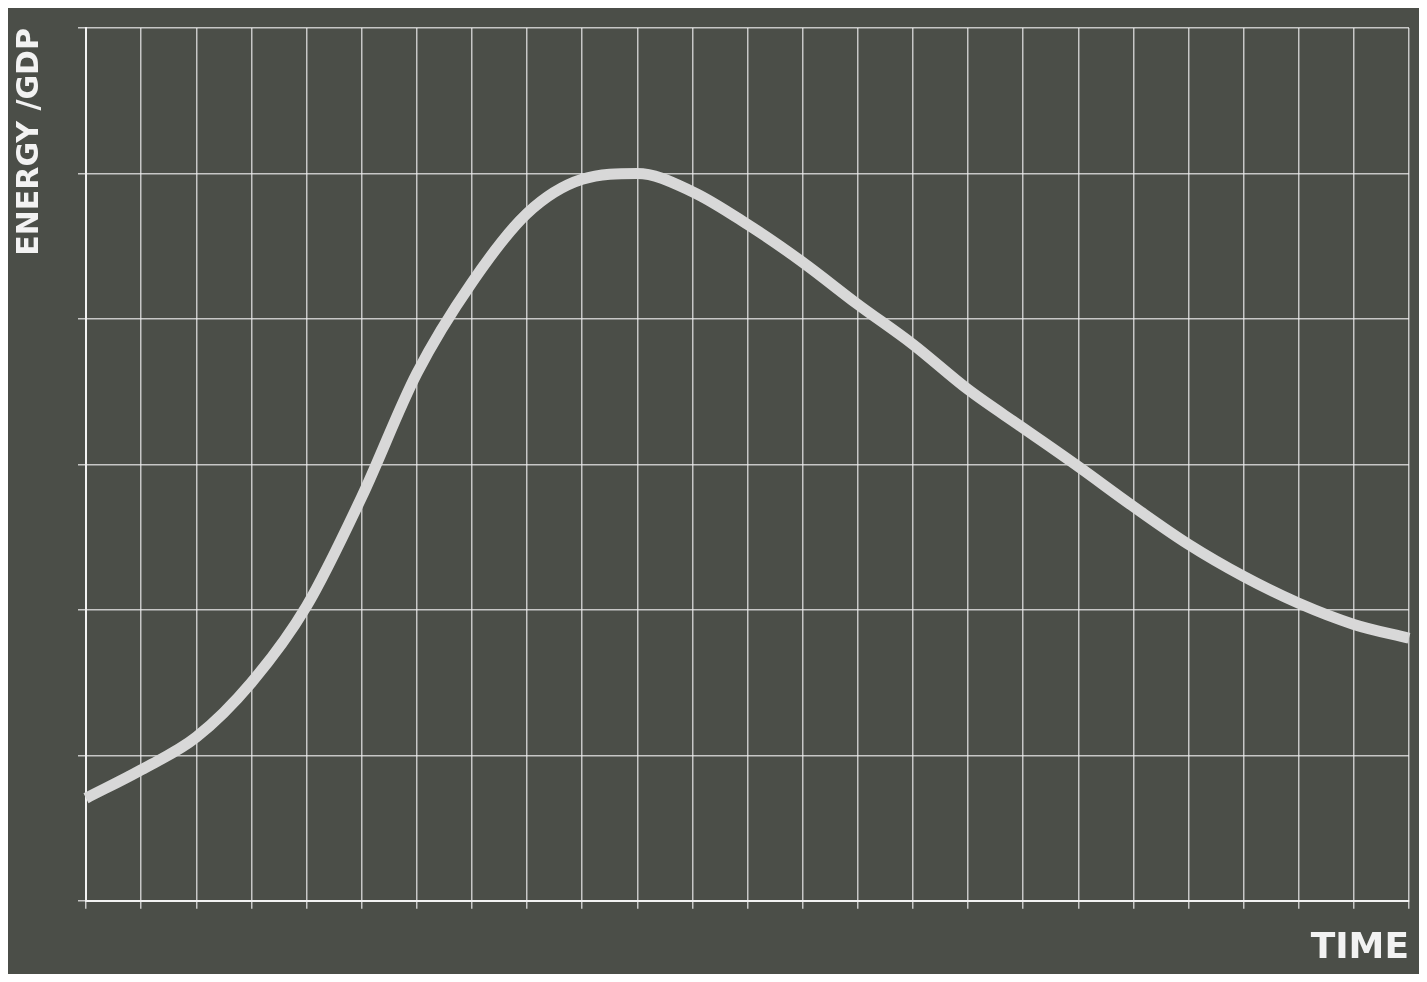 This screenshot has height=982, width=1427. I want to click on y-axis-title: ENERGY /GDP, so click(27, 142).